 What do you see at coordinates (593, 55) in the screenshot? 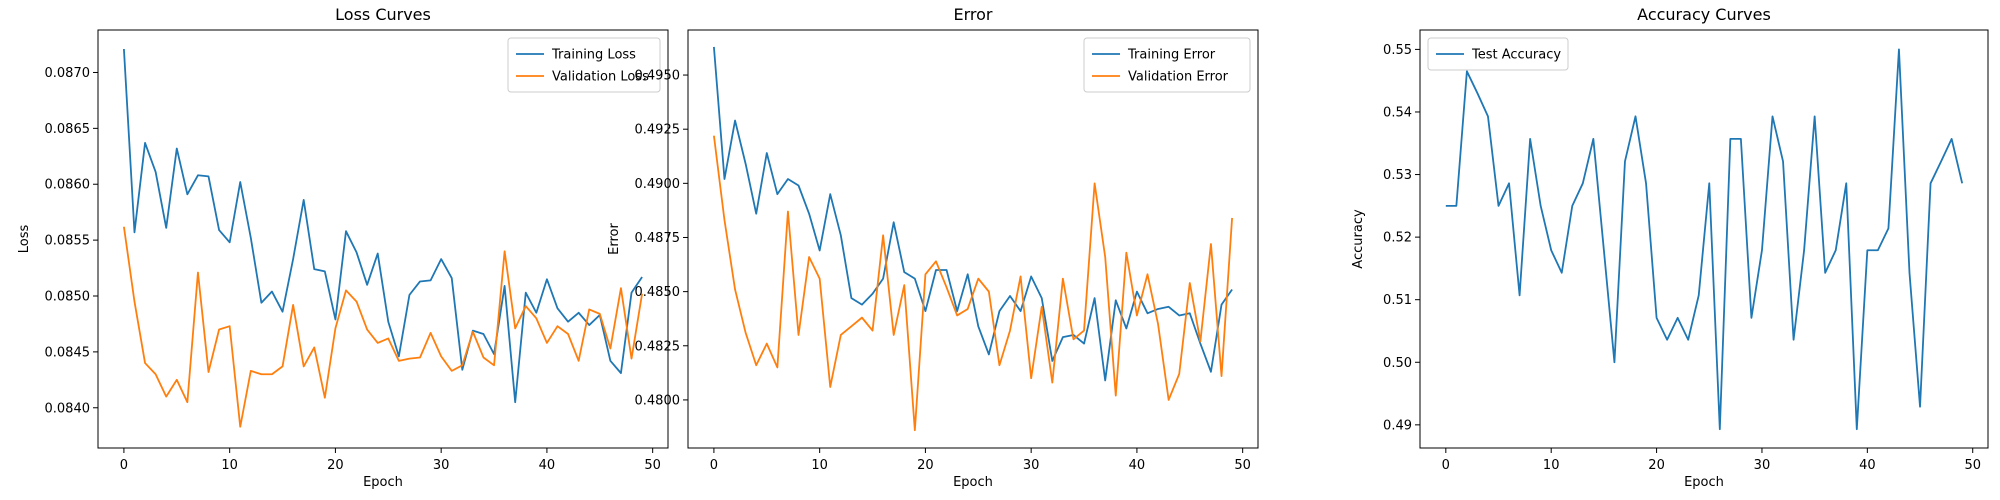
I see `legend-label-1: Training Loss` at bounding box center [593, 55].